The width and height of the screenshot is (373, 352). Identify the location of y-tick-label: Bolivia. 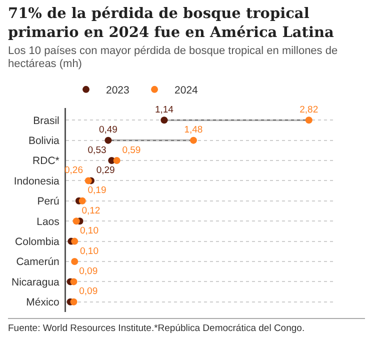
(44, 140).